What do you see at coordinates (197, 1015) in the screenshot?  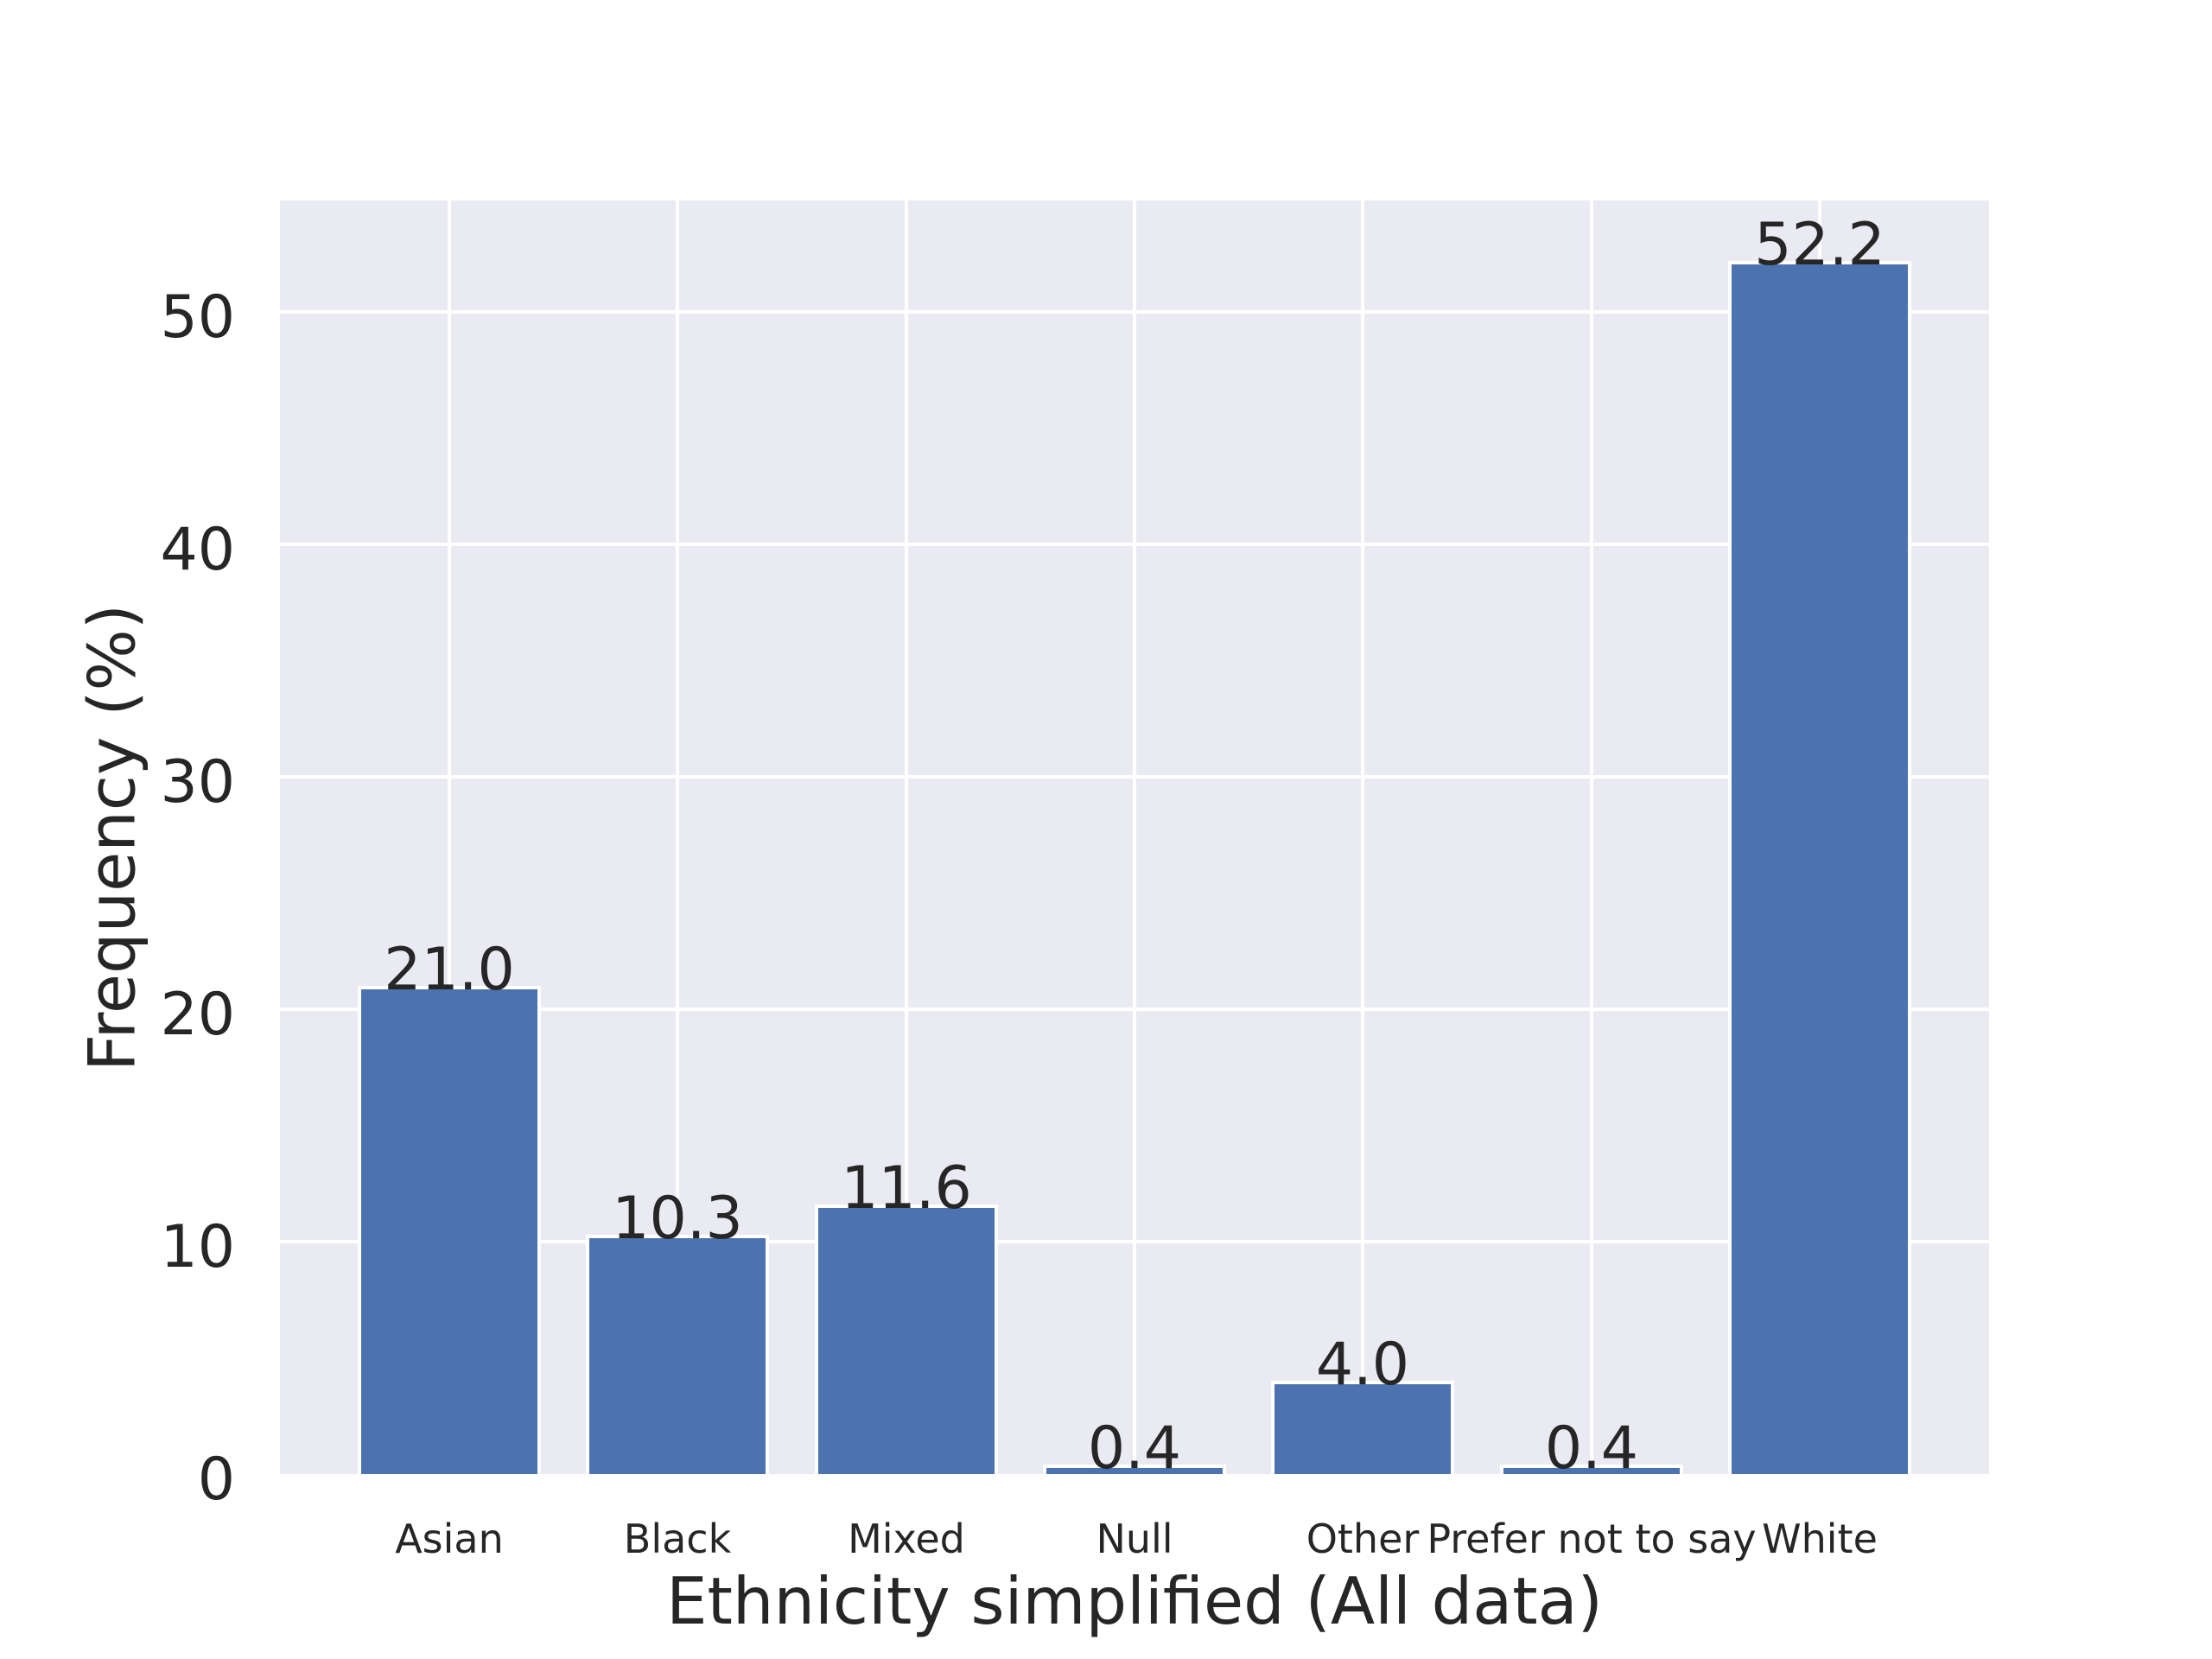 I see `y-tick-label: 20` at bounding box center [197, 1015].